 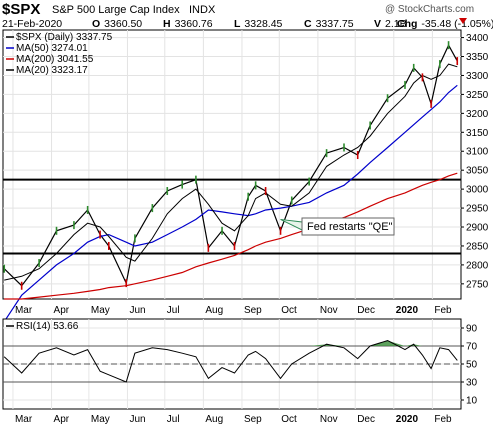 I want to click on price-tick-label: 3000, so click(x=477, y=190).